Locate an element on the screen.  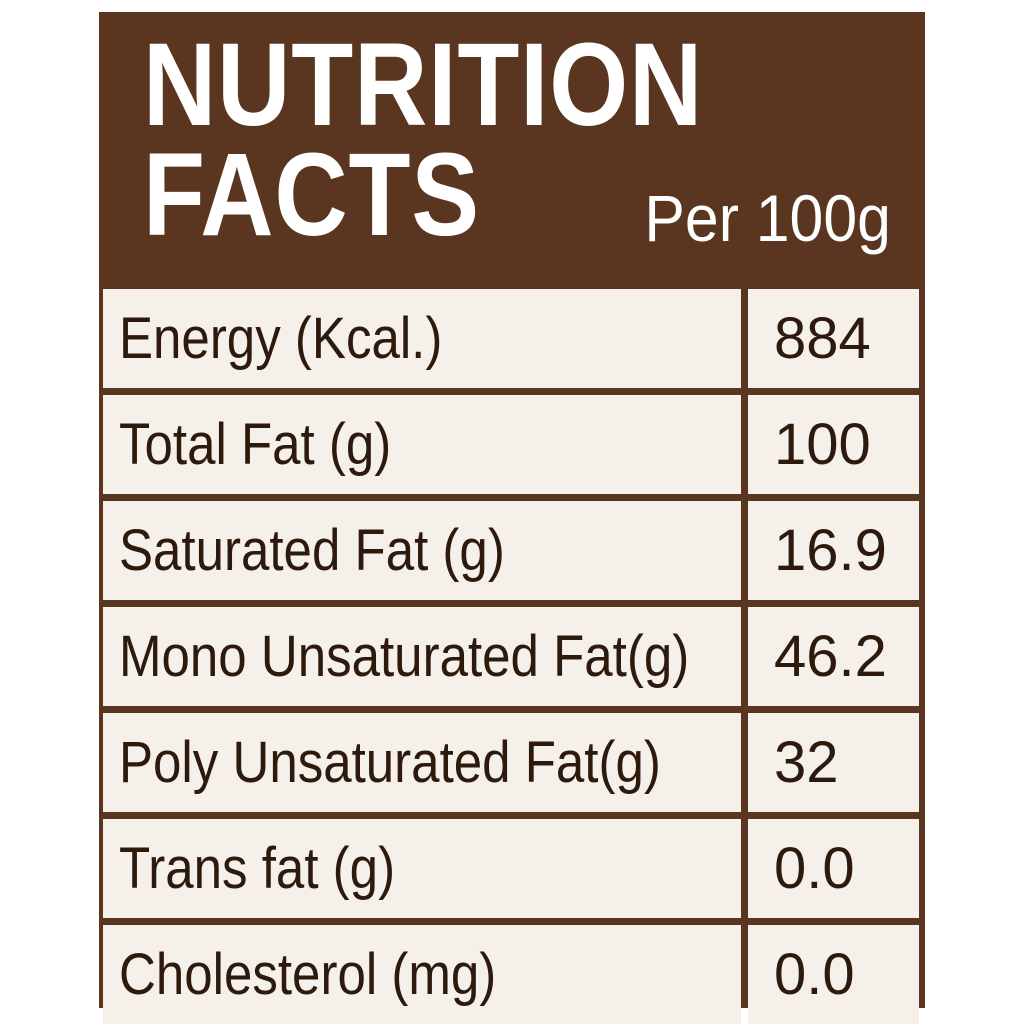
nutrient-value: 32 is located at coordinates (833, 762).